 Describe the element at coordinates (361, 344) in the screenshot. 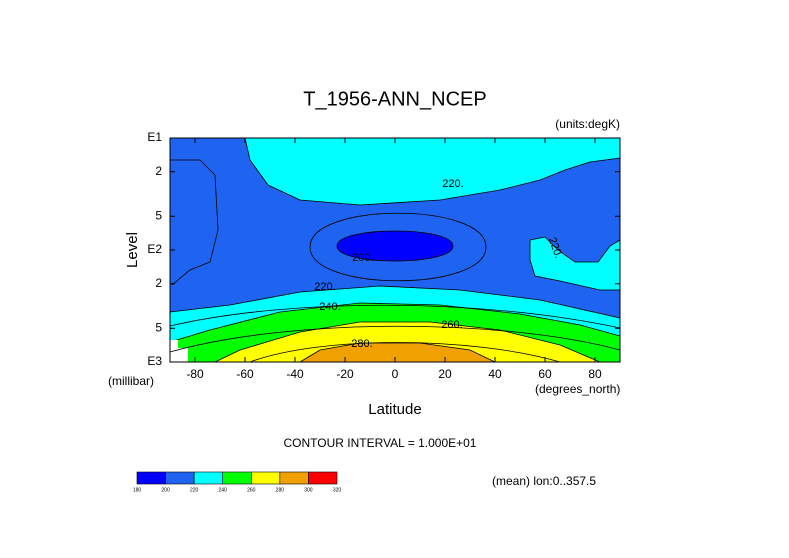

I see `contour-label: 280.` at that location.